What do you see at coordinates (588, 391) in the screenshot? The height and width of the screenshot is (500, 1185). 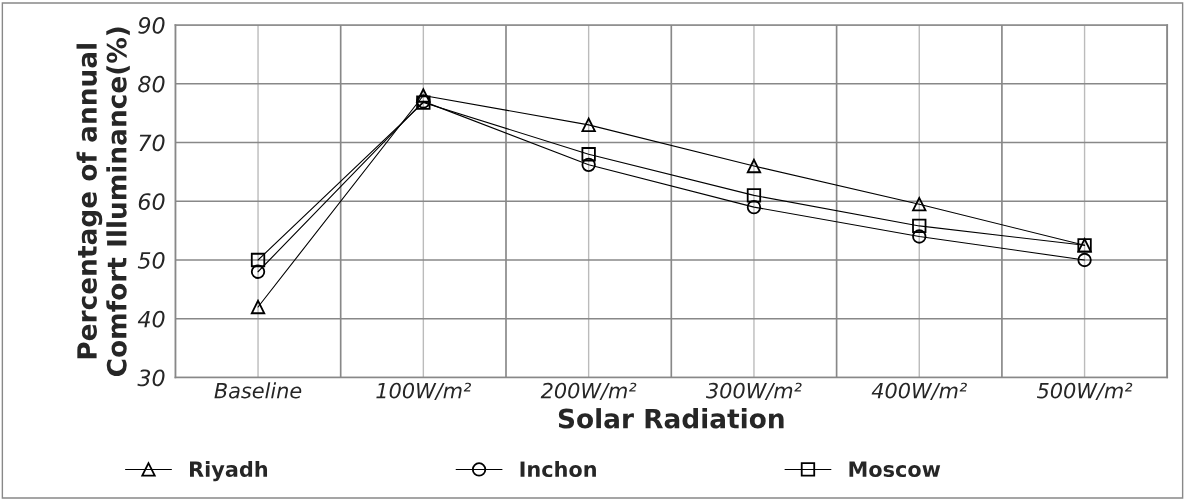 I see `x-tick-label: 200W/m²` at bounding box center [588, 391].